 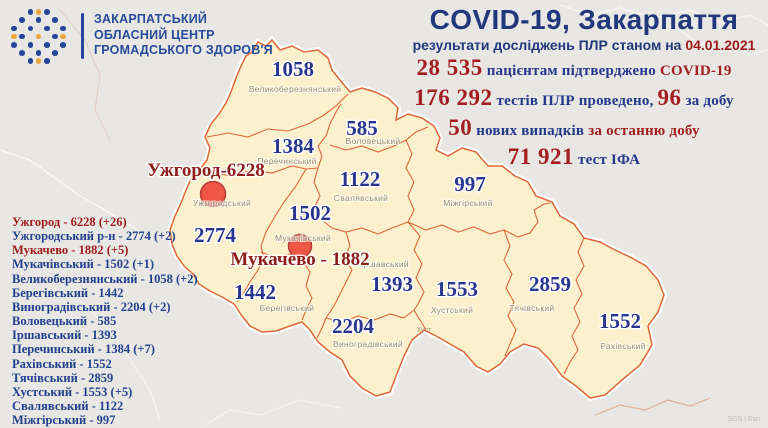 I want to click on district-cases-label: 2204, so click(x=353, y=326).